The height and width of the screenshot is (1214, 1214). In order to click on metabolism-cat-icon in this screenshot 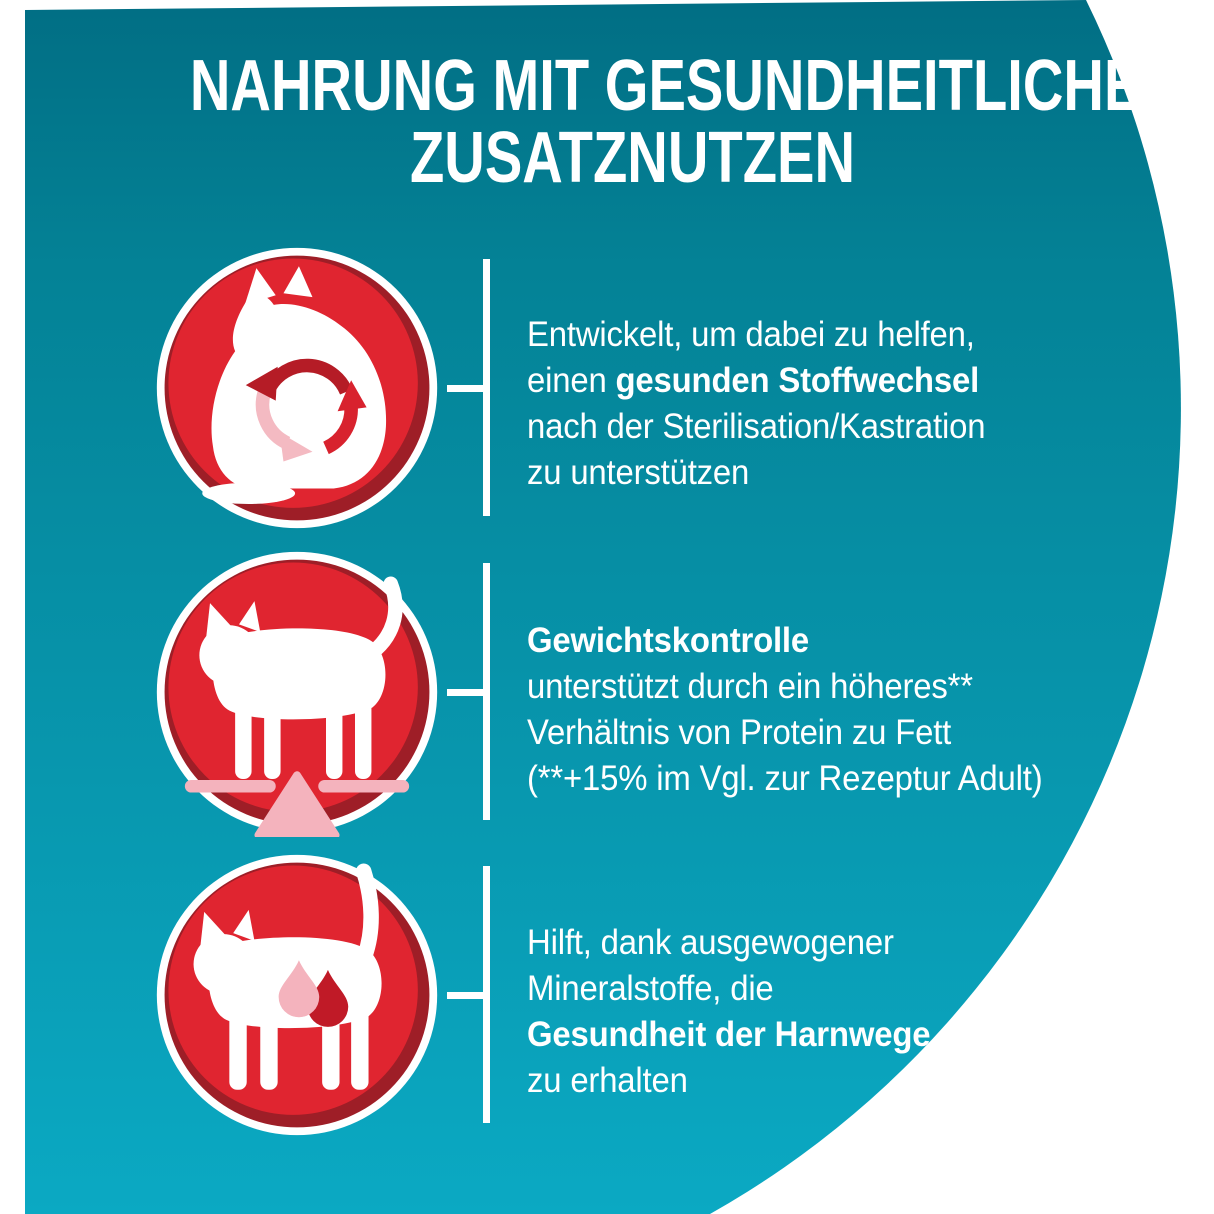, I will do `click(297, 388)`.